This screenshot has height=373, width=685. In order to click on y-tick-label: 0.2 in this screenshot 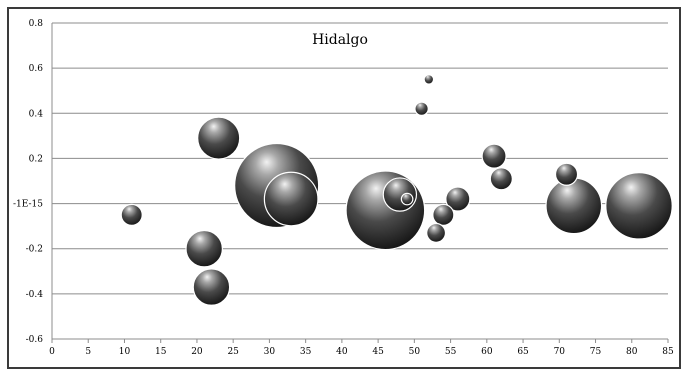, I will do `click(36, 159)`.